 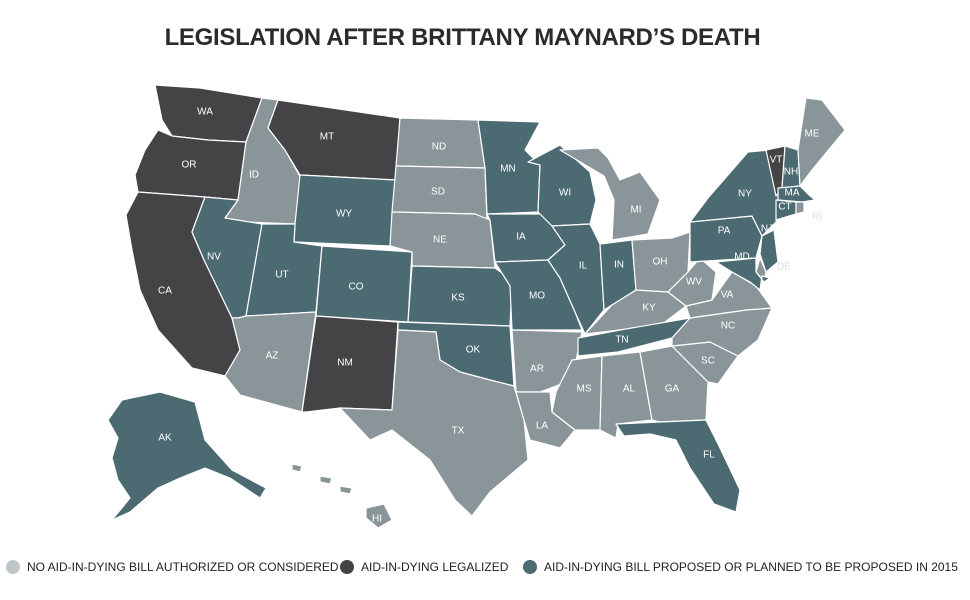 I want to click on state-RI, so click(x=800, y=208).